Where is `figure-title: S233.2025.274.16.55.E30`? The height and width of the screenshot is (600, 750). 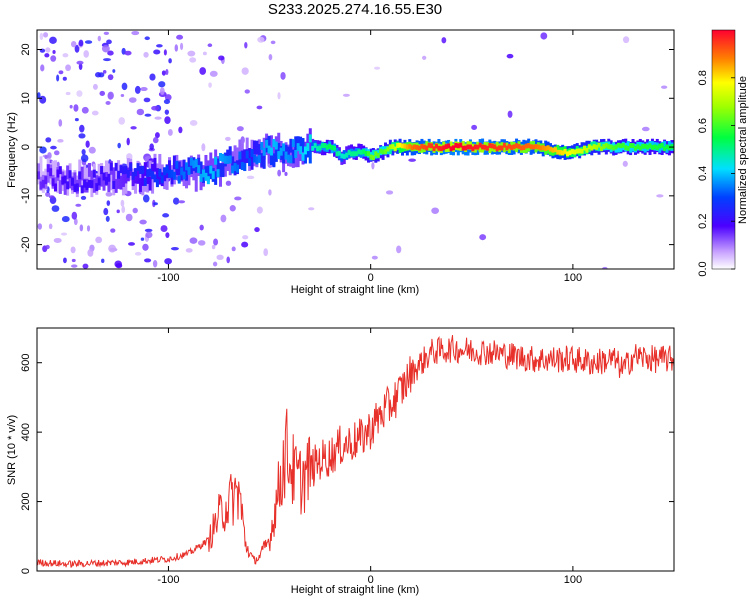 figure-title: S233.2025.274.16.55.E30 is located at coordinates (355, 9).